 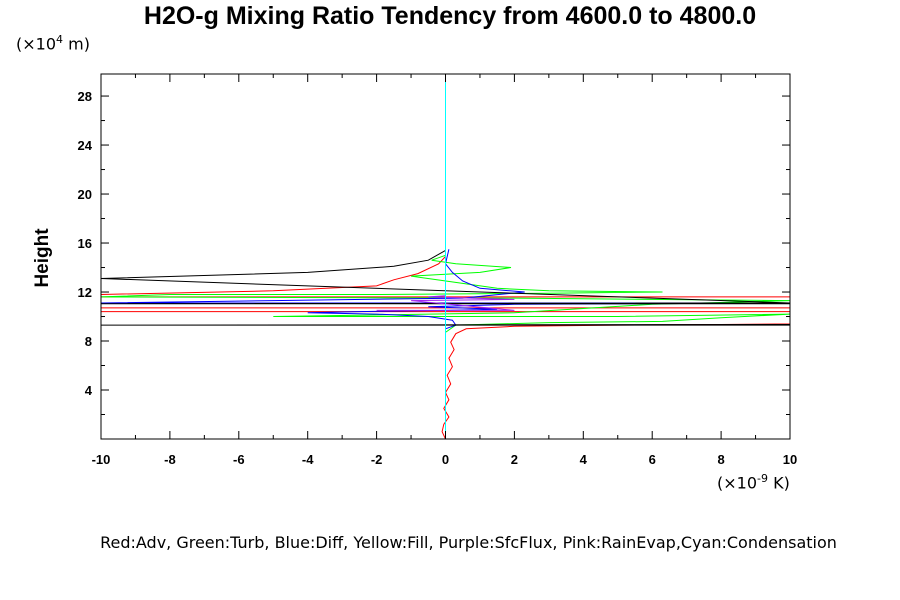 What do you see at coordinates (101, 459) in the screenshot?
I see `x-tick-label: -10` at bounding box center [101, 459].